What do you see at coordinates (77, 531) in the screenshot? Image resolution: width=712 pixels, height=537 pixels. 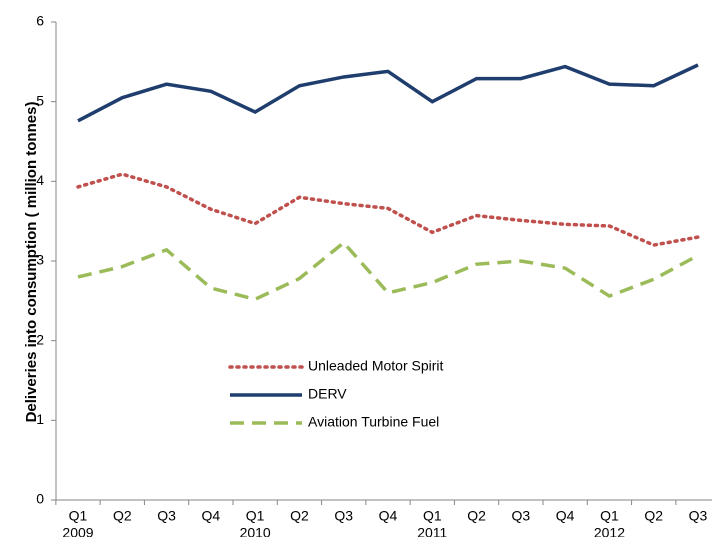 I see `x-group-label: 2009` at bounding box center [77, 531].